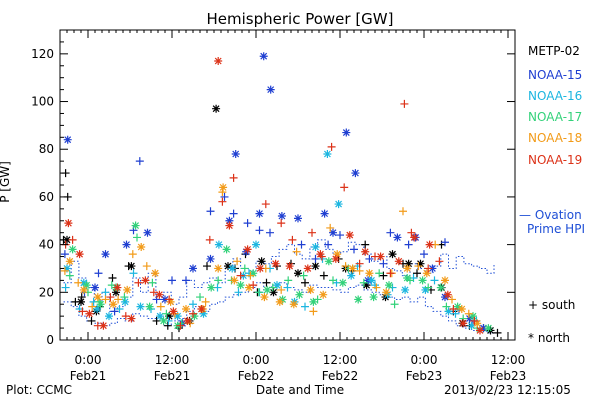 This screenshot has width=600, height=400. I want to click on chart-title: Hemispheric Power [GW], so click(300, 19).